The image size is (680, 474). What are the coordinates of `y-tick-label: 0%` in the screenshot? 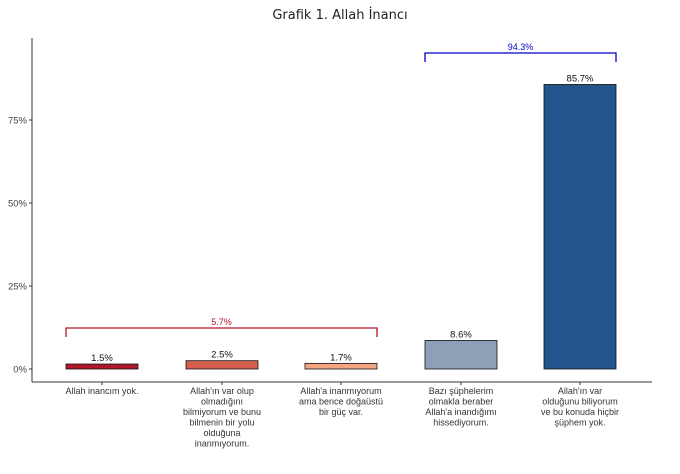 It's located at (20, 370).